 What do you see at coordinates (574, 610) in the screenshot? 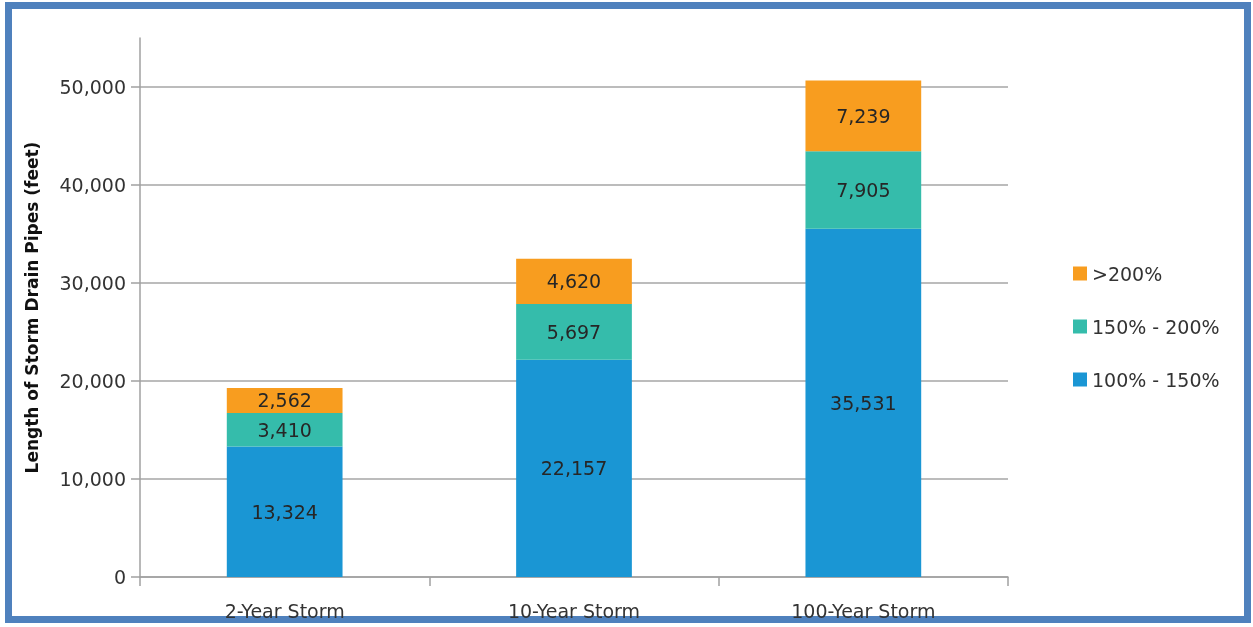
I see `x-tick-label: 10-Year Storm` at bounding box center [574, 610].